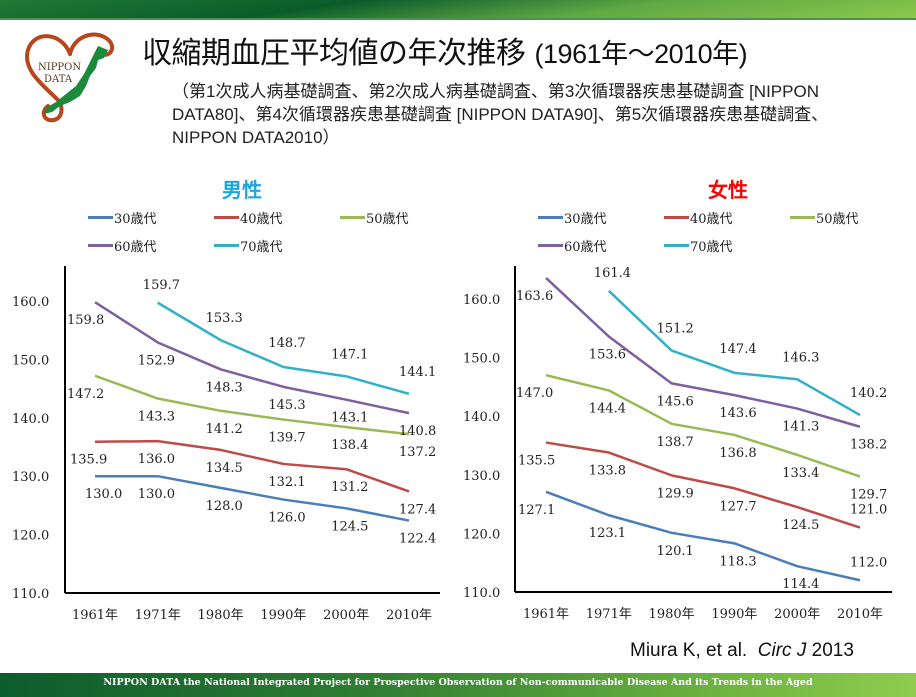  Describe the element at coordinates (95, 615) in the screenshot. I see `male-x-tick-label: 1961年` at that location.